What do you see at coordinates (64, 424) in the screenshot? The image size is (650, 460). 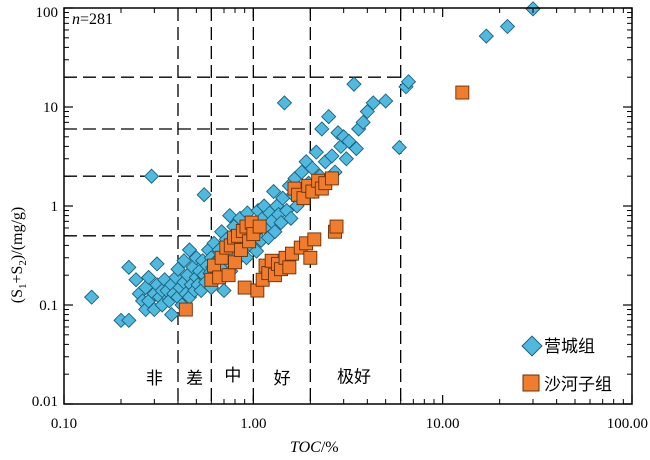 I see `x-tick-label: 0.10` at bounding box center [64, 424].